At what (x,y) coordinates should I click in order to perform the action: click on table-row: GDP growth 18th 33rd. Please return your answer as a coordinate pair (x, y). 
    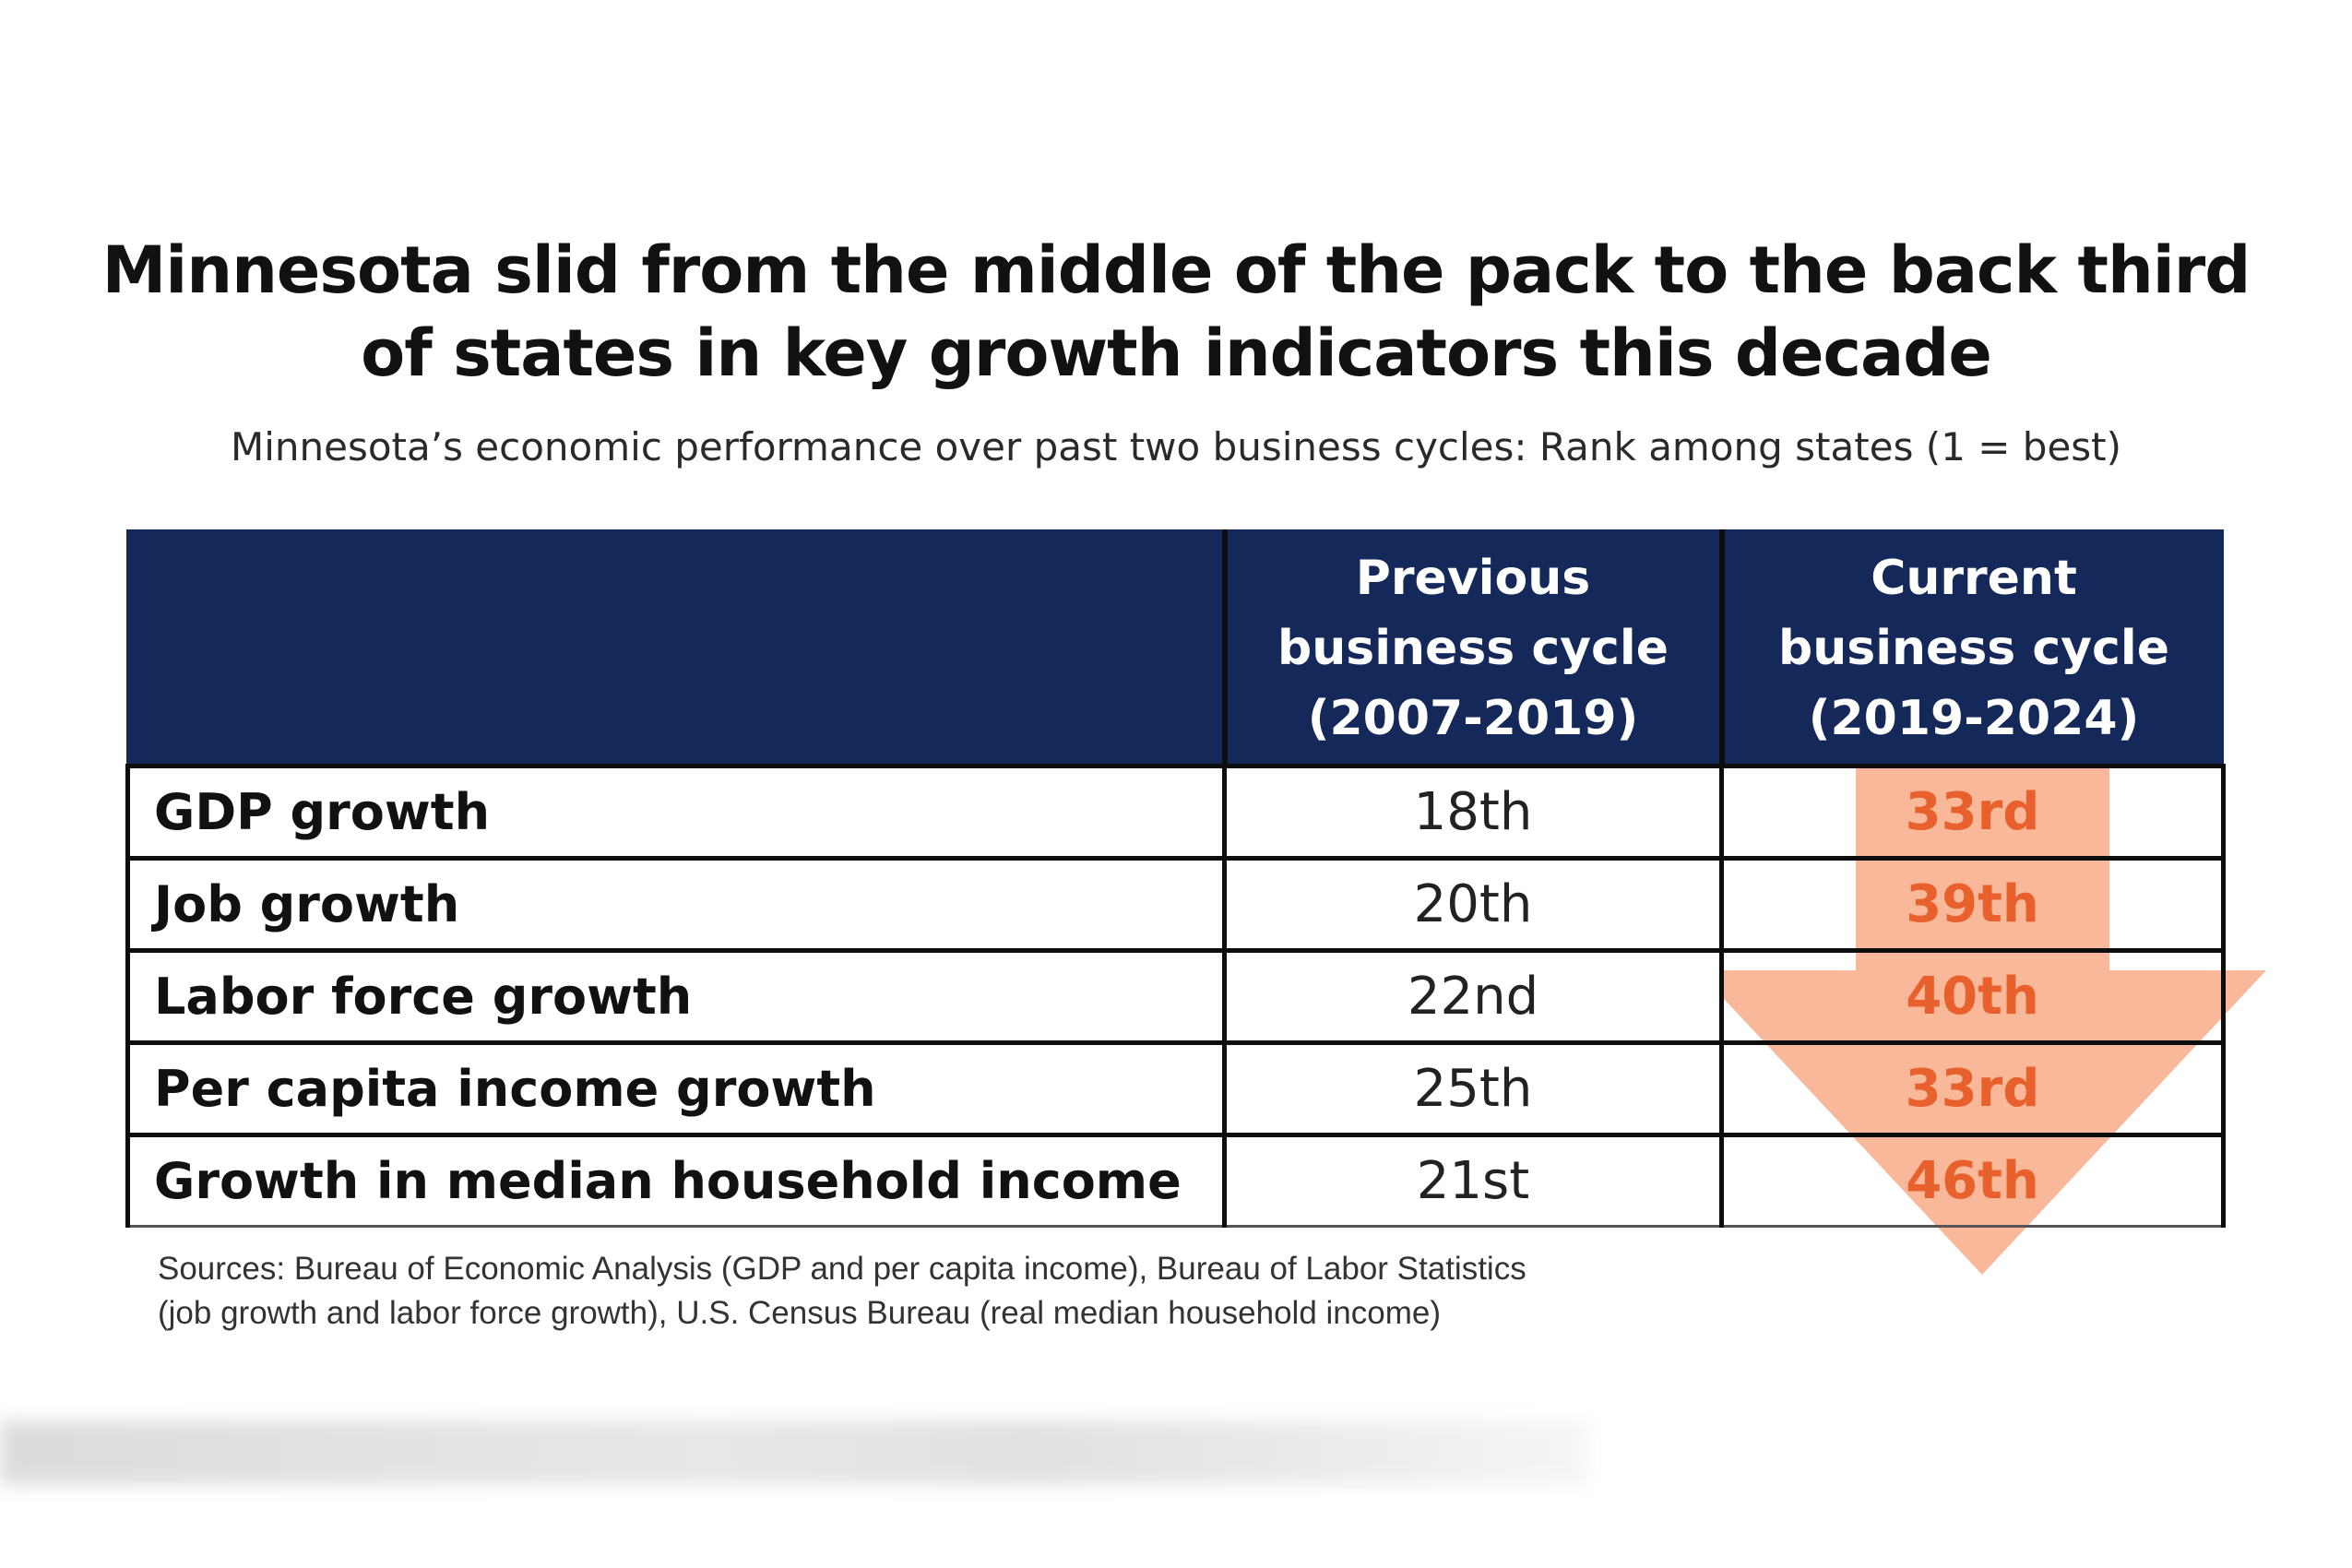
    Looking at the image, I should click on (1175, 812).